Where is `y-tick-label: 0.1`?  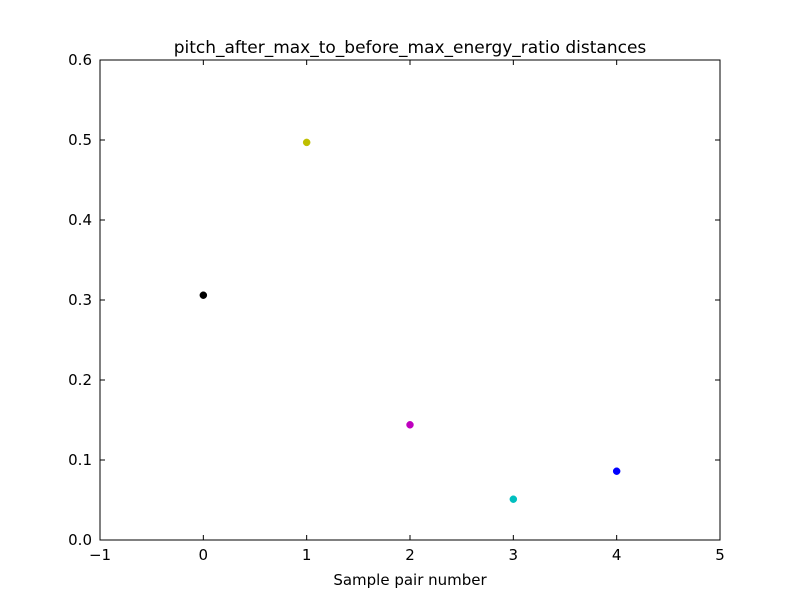
y-tick-label: 0.1 is located at coordinates (80, 460).